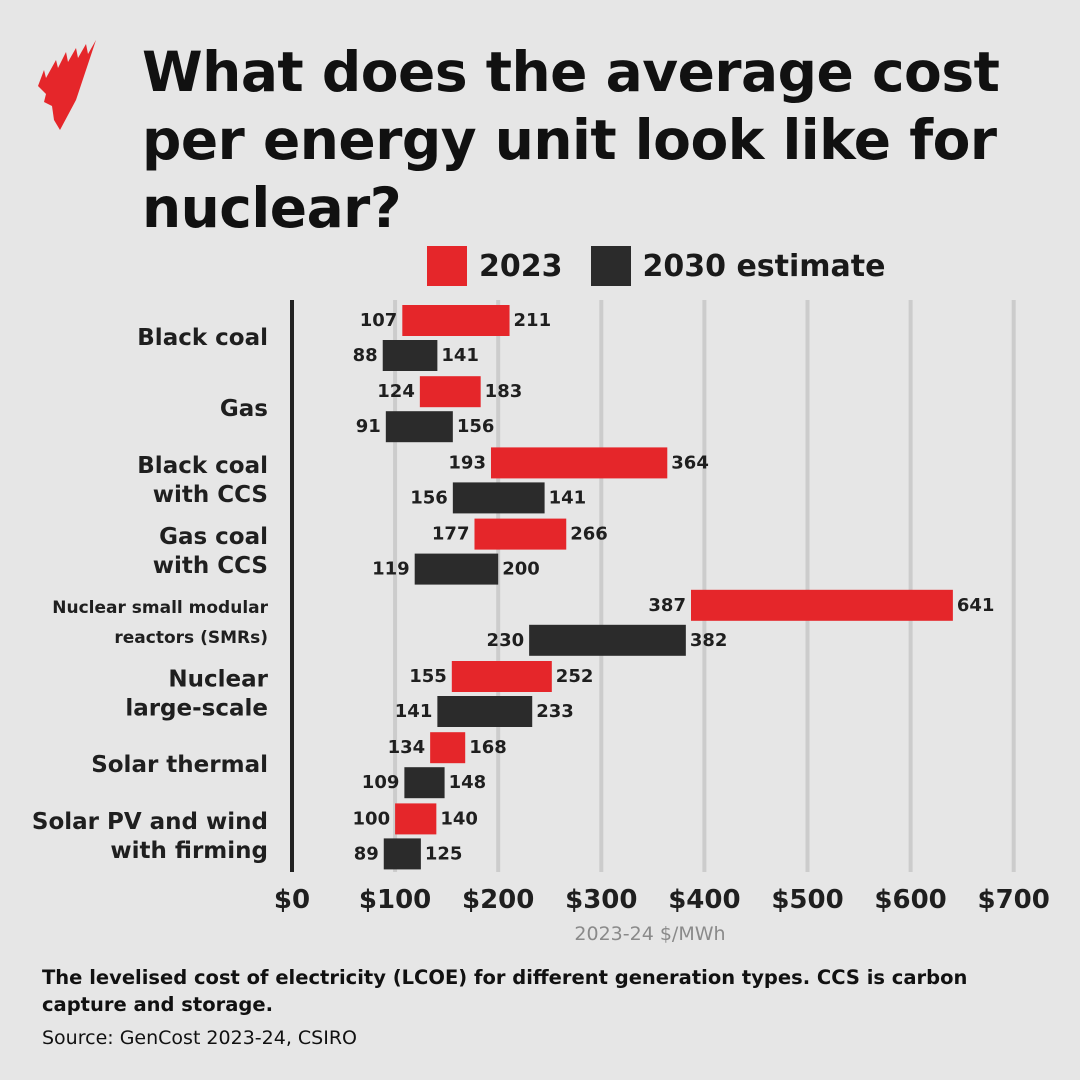 This screenshot has width=1080, height=1080. Describe the element at coordinates (910, 900) in the screenshot. I see `x-tick-label: $600` at that location.